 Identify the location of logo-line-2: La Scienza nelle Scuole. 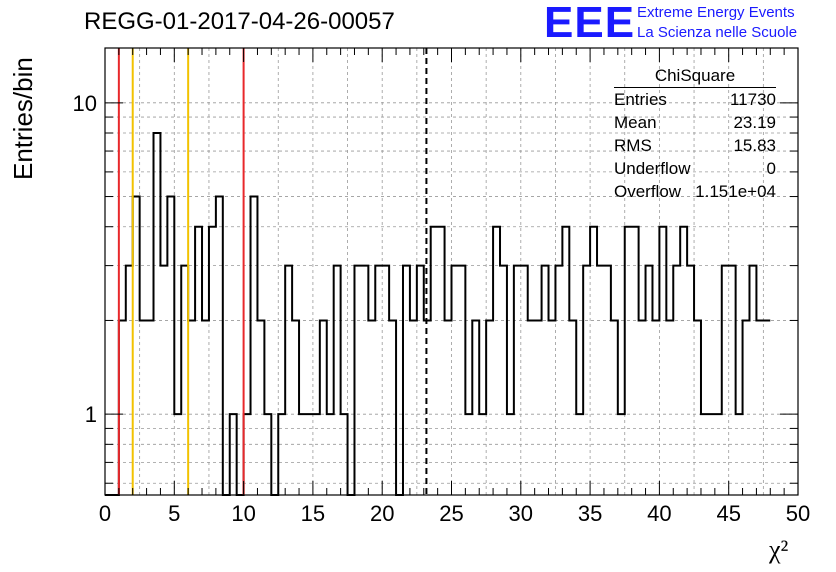
(717, 32).